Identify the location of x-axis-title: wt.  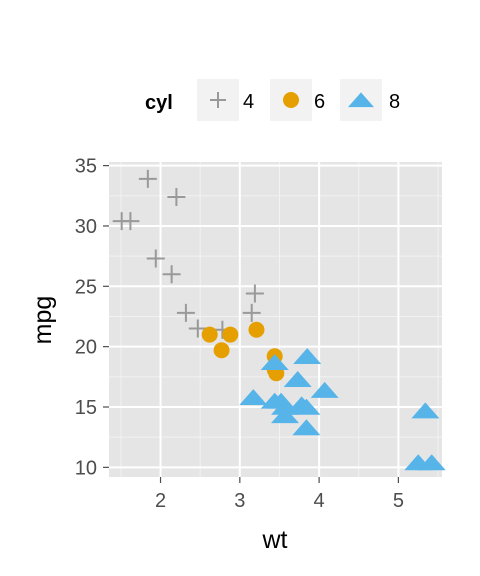
(275, 540).